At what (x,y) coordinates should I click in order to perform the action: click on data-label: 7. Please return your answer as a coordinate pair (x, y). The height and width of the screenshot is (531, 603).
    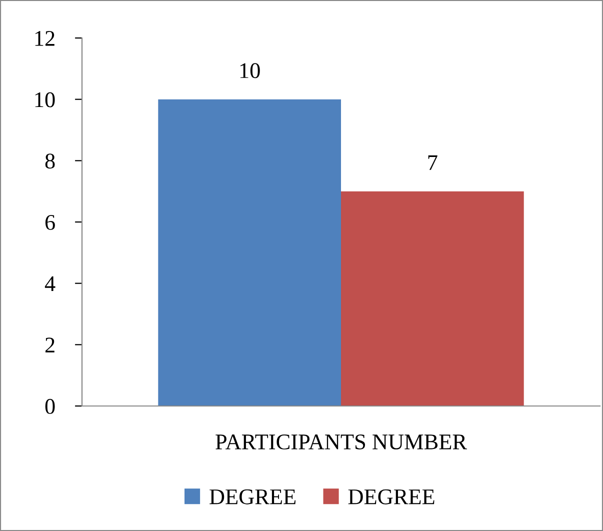
    Looking at the image, I should click on (433, 162).